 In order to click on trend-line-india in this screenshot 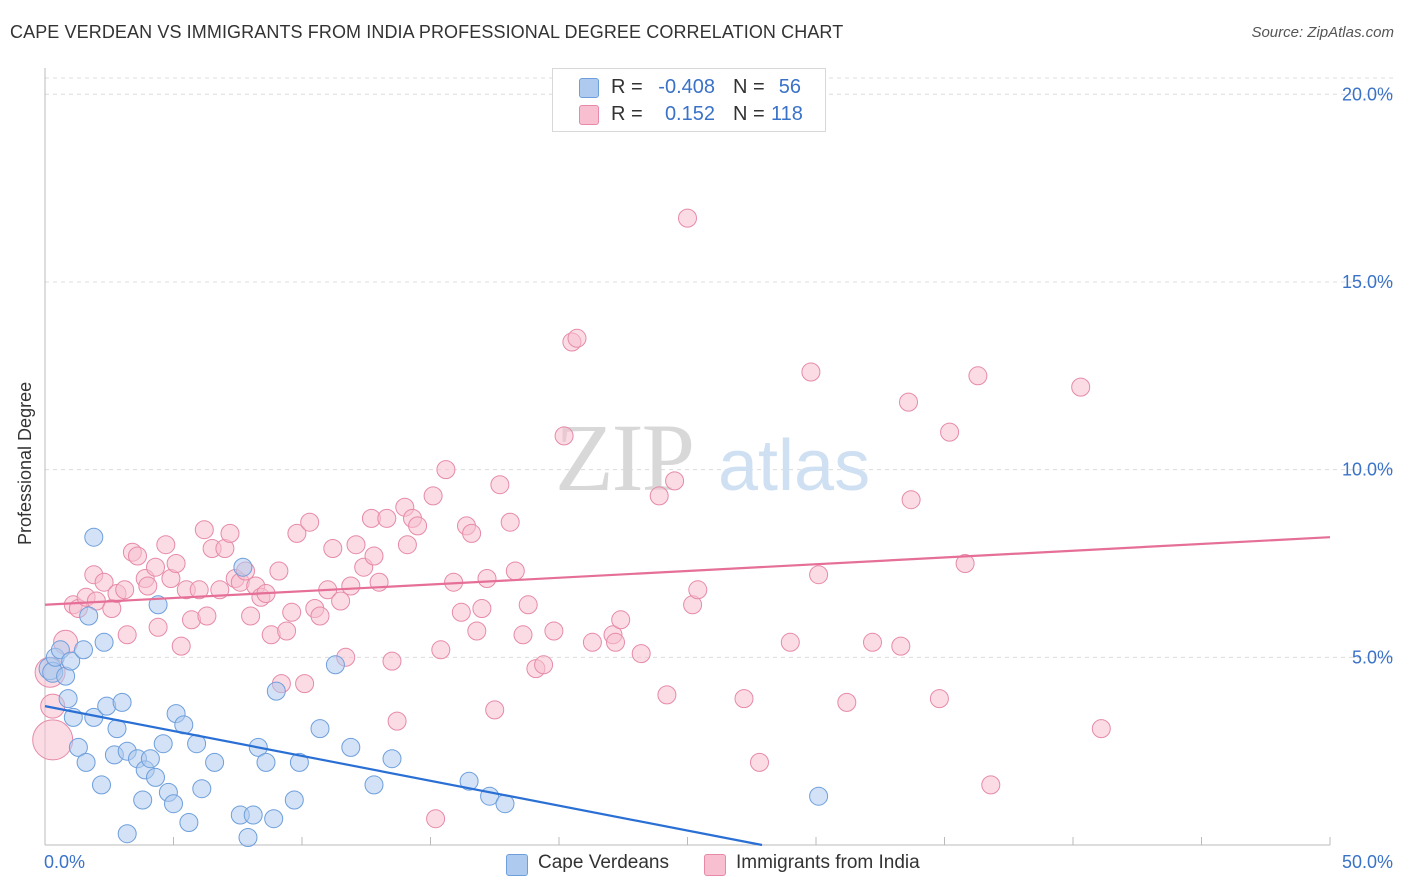, I will do `click(687, 571)`.